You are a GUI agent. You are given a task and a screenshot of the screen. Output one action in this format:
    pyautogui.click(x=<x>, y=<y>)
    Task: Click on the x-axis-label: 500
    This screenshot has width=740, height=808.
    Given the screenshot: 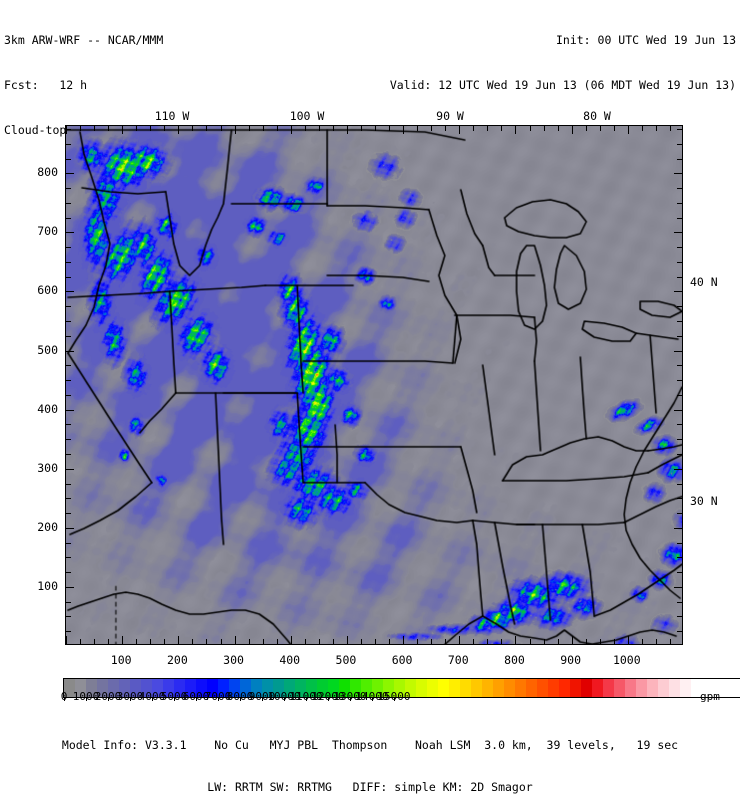 What is the action you would take?
    pyautogui.click(x=346, y=660)
    